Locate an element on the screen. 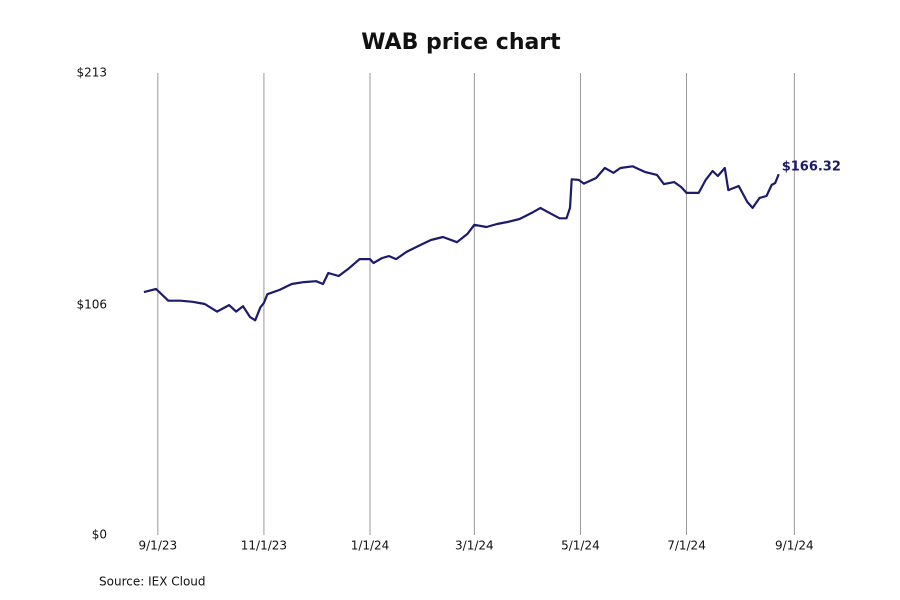  x-tick-label: 9/1/24 is located at coordinates (794, 546).